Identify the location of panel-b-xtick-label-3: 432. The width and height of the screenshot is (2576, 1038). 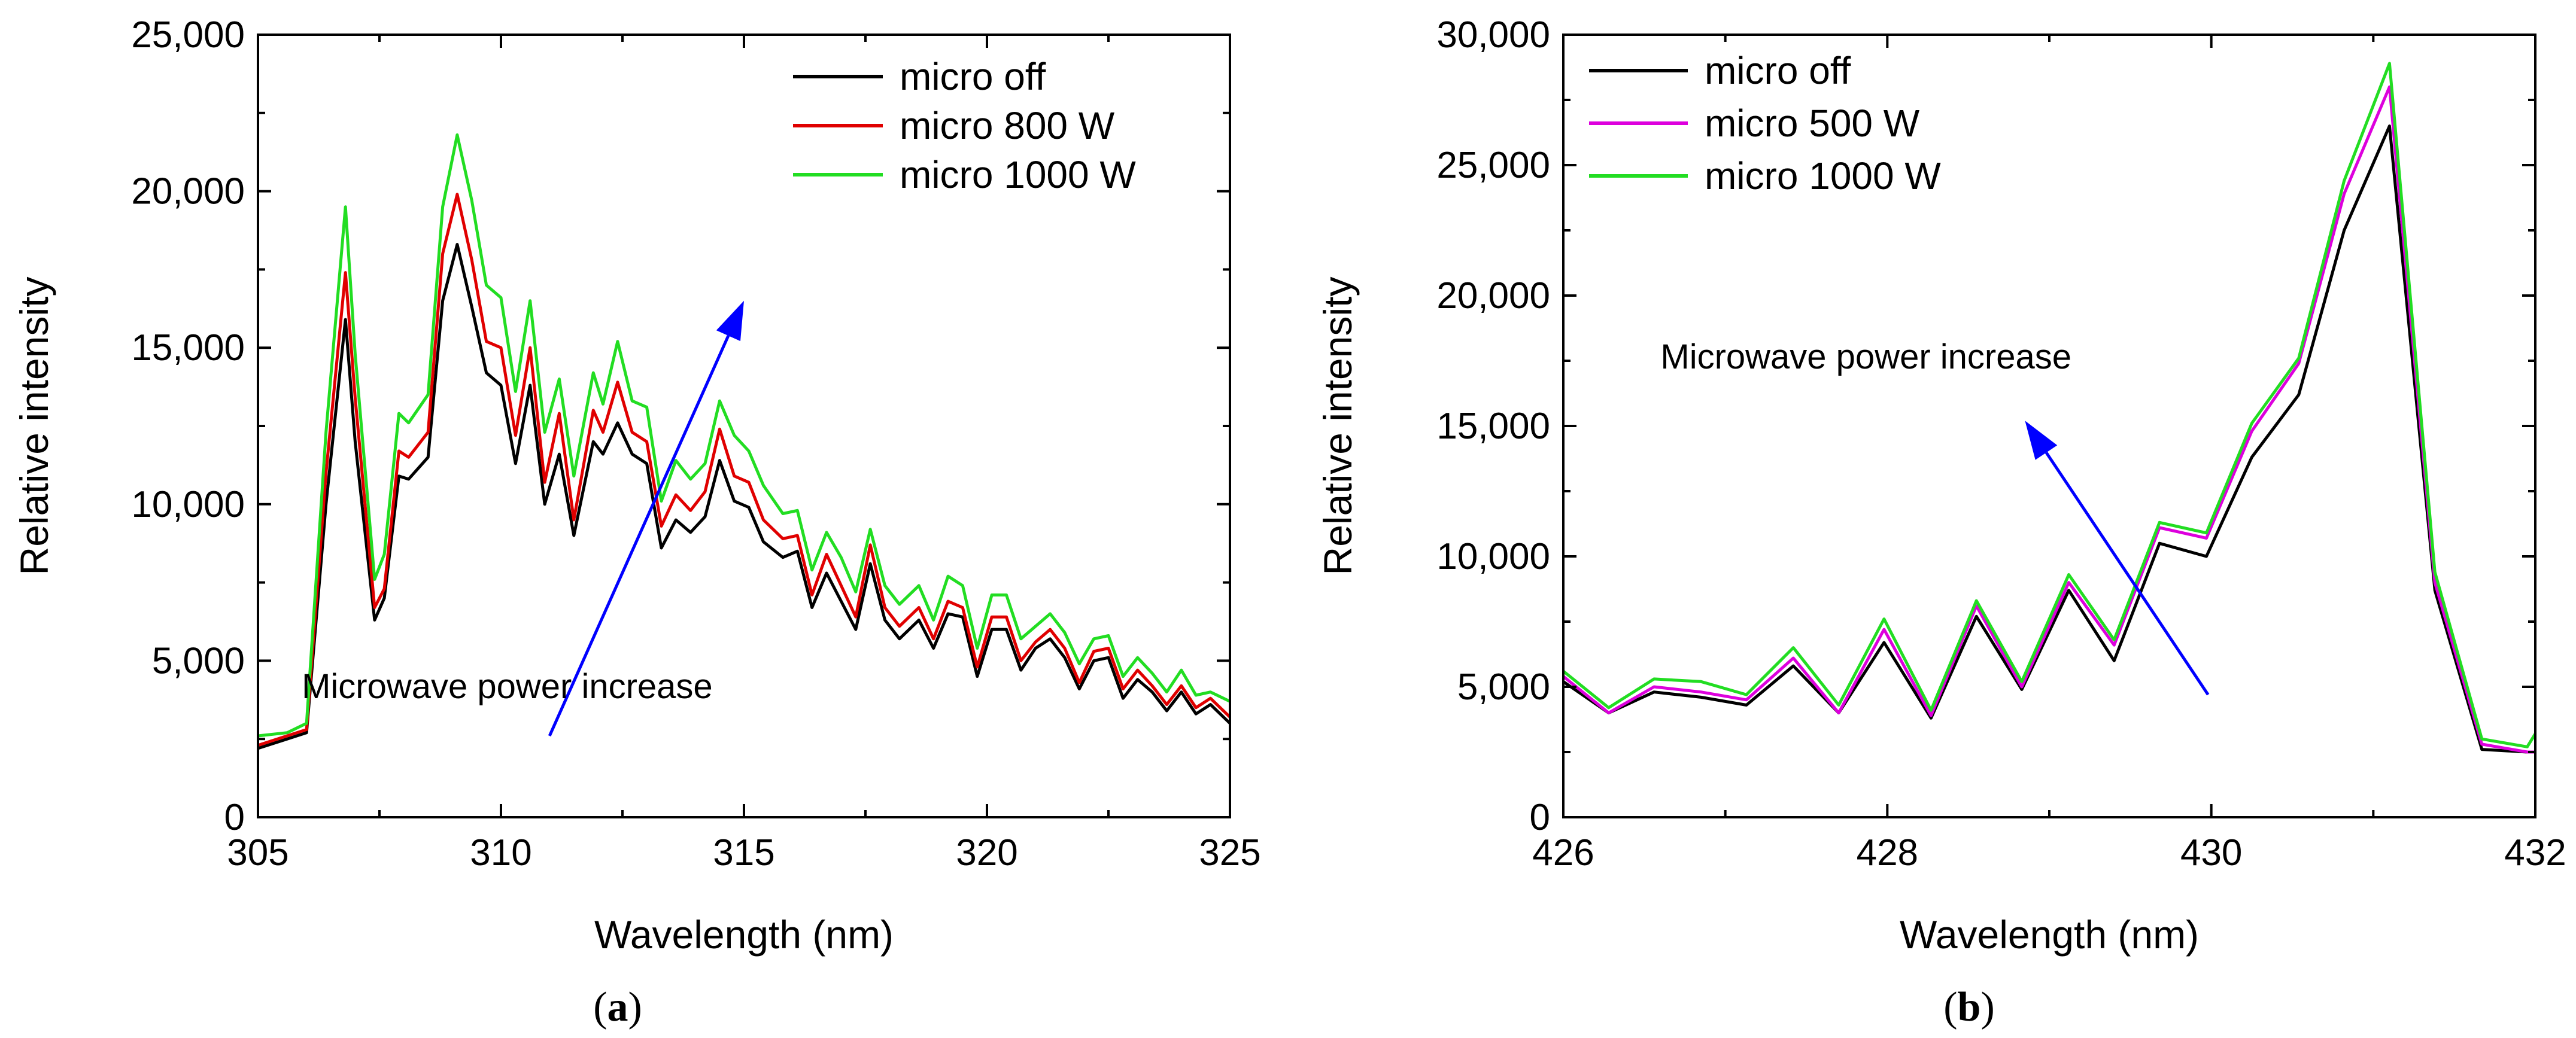
(2535, 852).